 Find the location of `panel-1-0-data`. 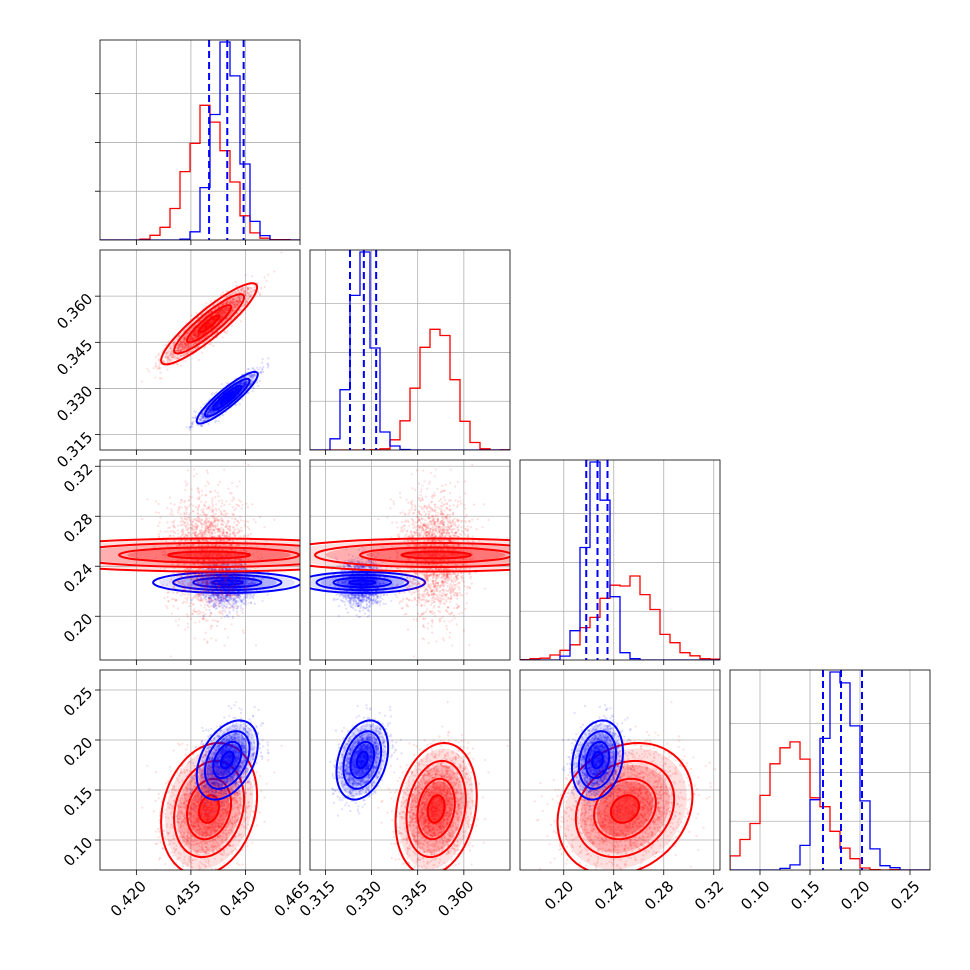

panel-1-0-data is located at coordinates (212, 341).